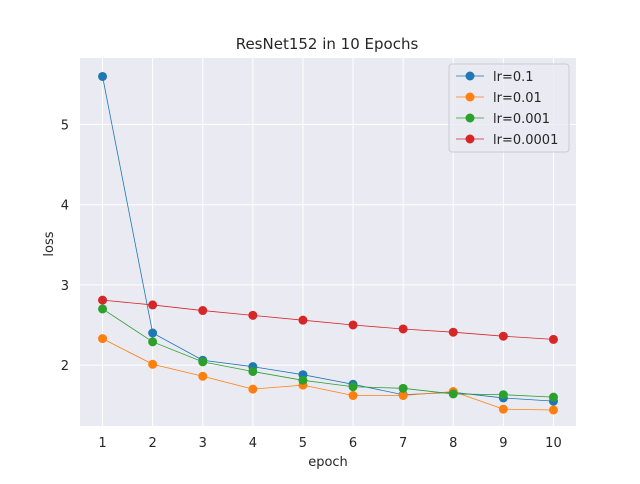 This screenshot has height=484, width=640. What do you see at coordinates (513, 77) in the screenshot?
I see `legend-label: lr=0.1` at bounding box center [513, 77].